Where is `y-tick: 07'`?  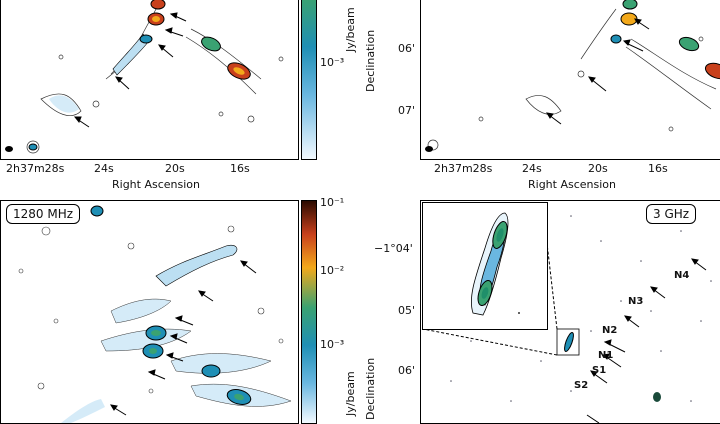
y-tick: 07' is located at coordinates (407, 110).